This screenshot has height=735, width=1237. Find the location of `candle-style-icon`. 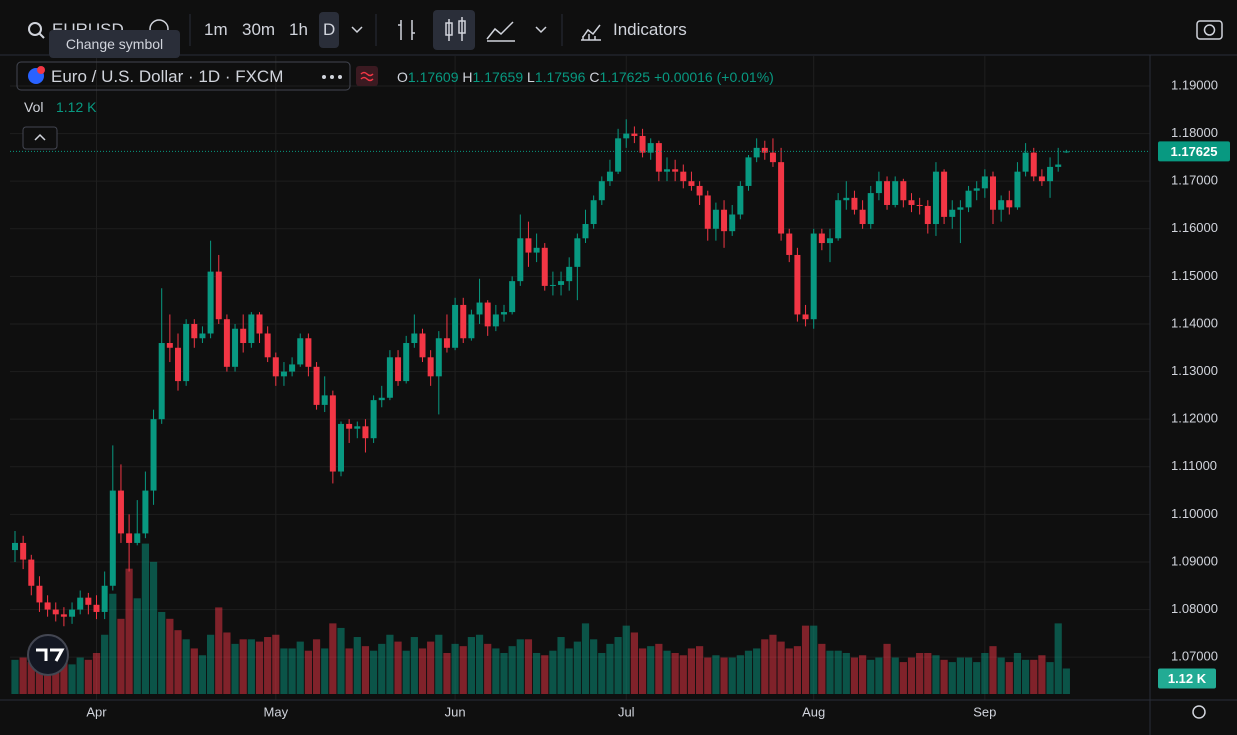

candle-style-icon is located at coordinates (462, 27).